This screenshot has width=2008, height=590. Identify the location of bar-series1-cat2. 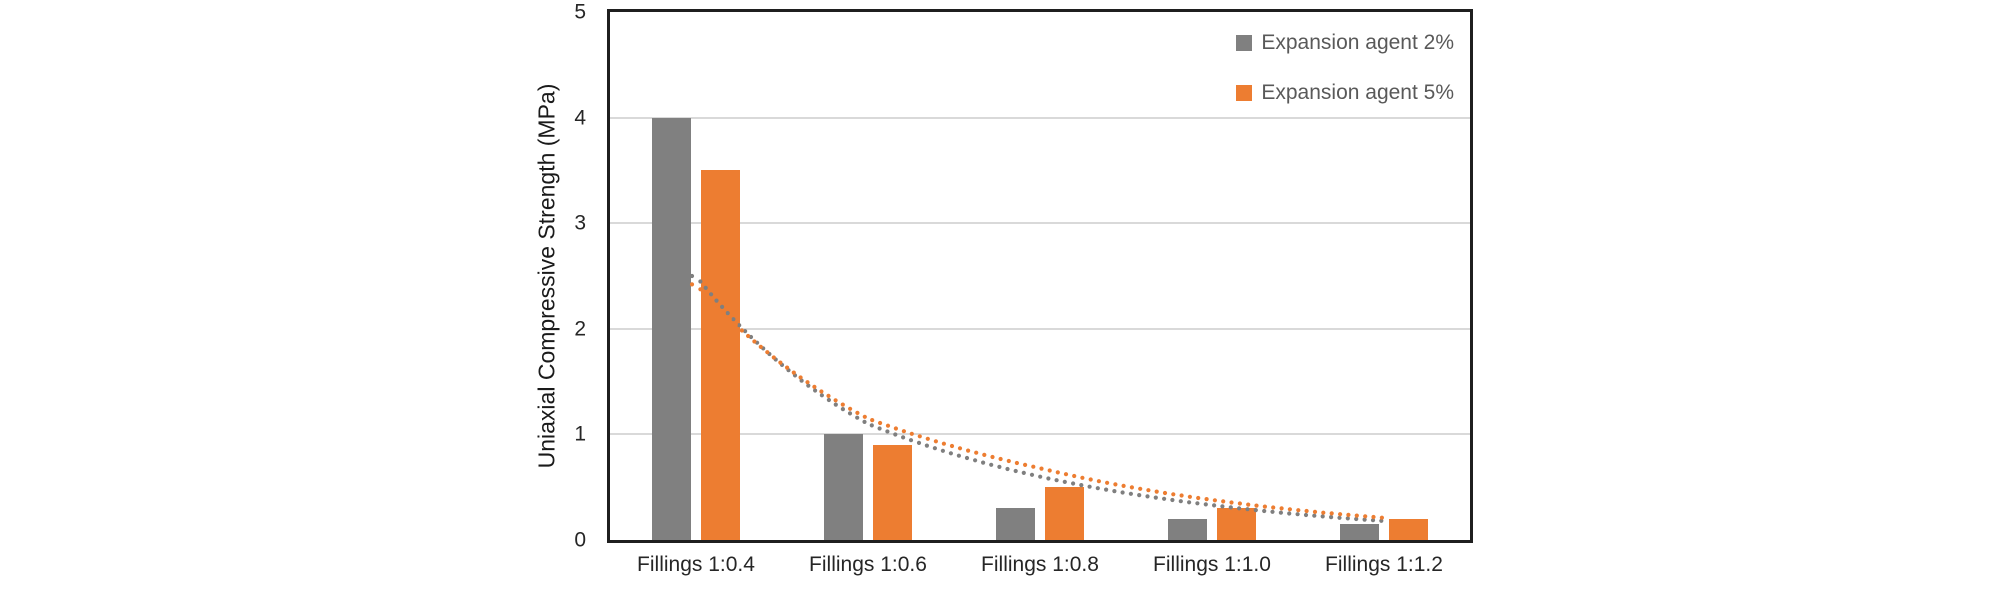
(843, 487).